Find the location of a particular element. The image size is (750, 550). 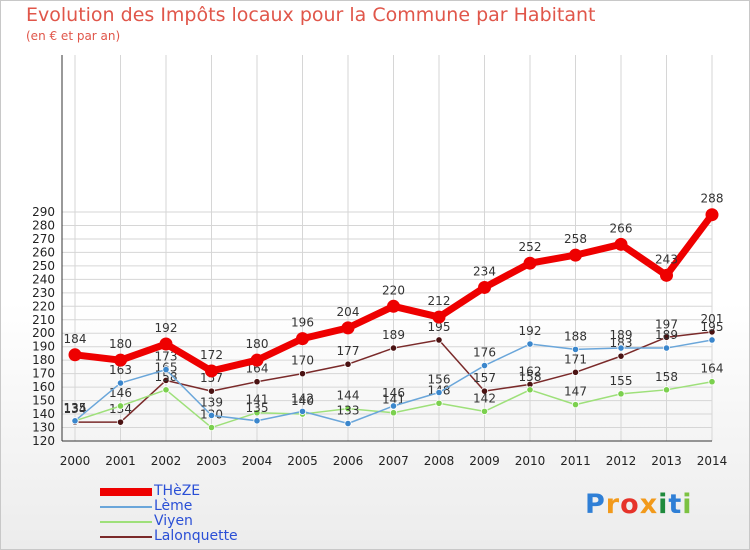

point-theze-2011 is located at coordinates (575, 255).